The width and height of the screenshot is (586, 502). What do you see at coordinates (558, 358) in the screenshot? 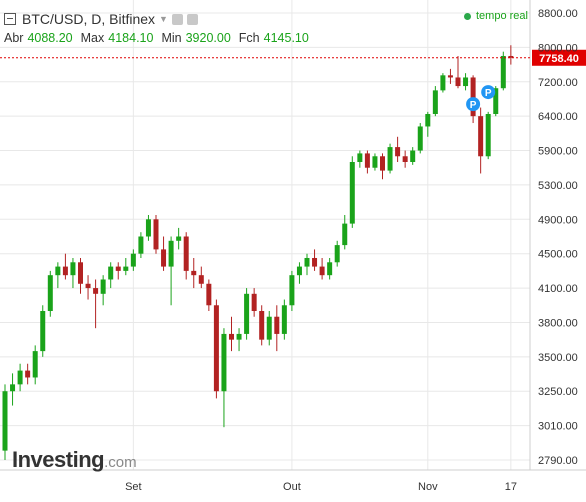
I see `y-tick-label: 3500.00` at bounding box center [558, 358].